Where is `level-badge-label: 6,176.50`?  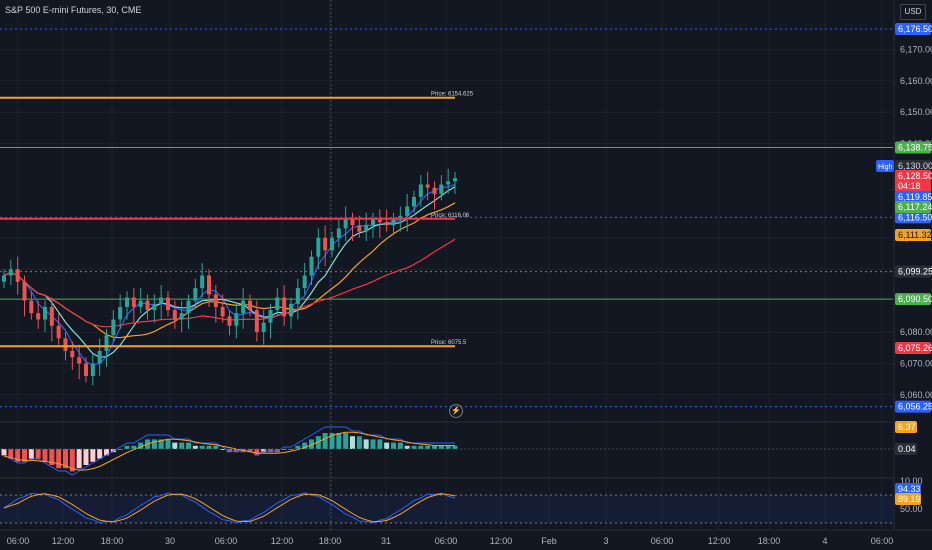
level-badge-label: 6,176.50 is located at coordinates (915, 29).